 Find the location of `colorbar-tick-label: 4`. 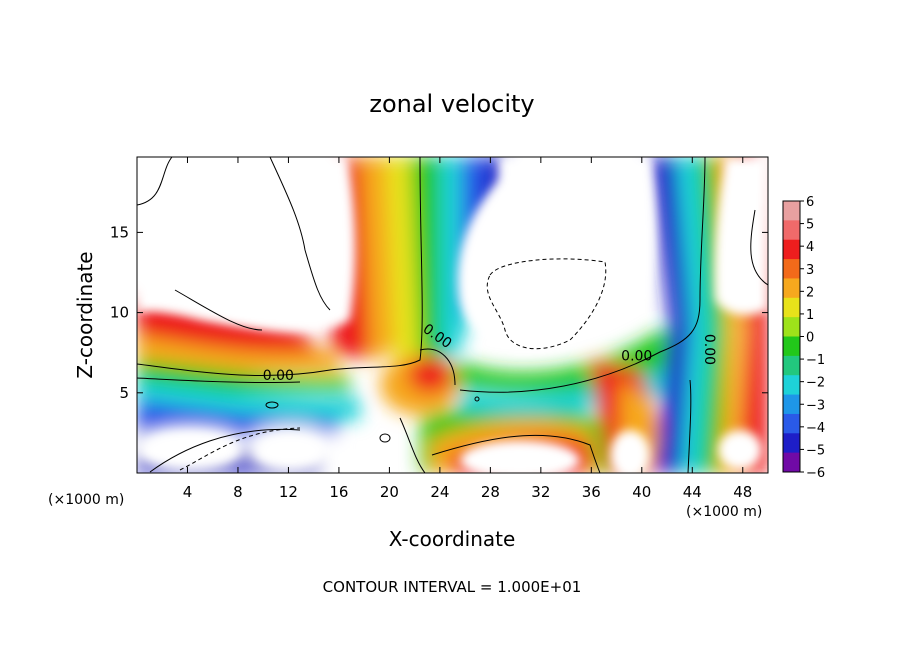

colorbar-tick-label: 4 is located at coordinates (810, 247).